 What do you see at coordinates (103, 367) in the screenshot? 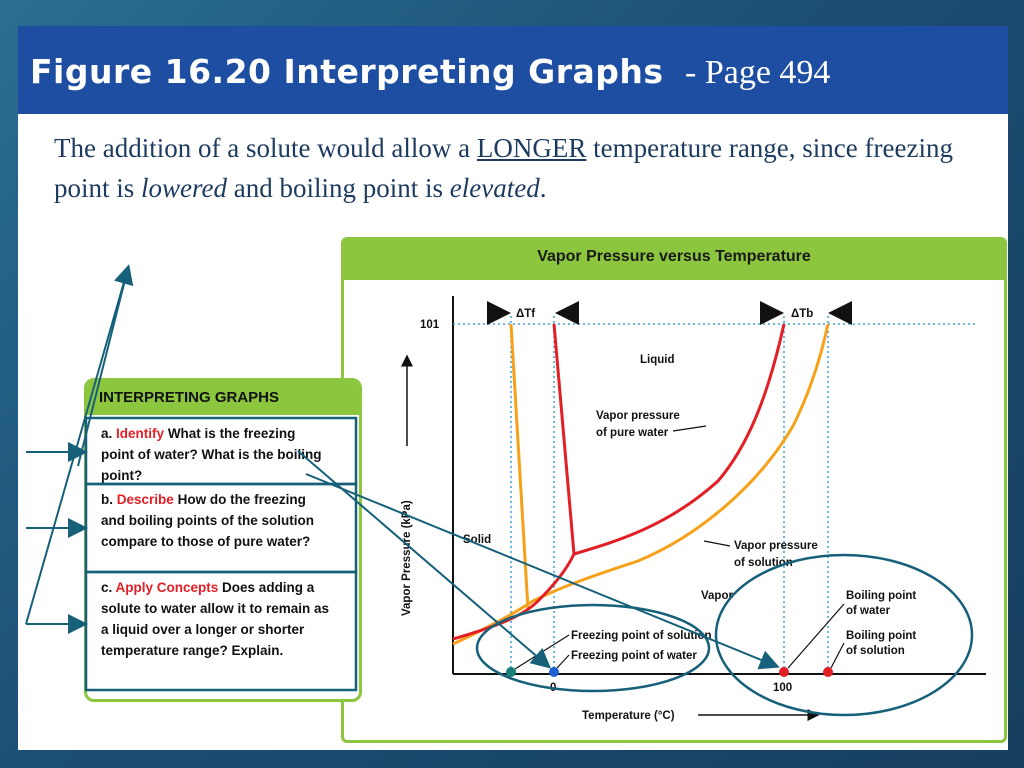
I see `connector-upper` at bounding box center [103, 367].